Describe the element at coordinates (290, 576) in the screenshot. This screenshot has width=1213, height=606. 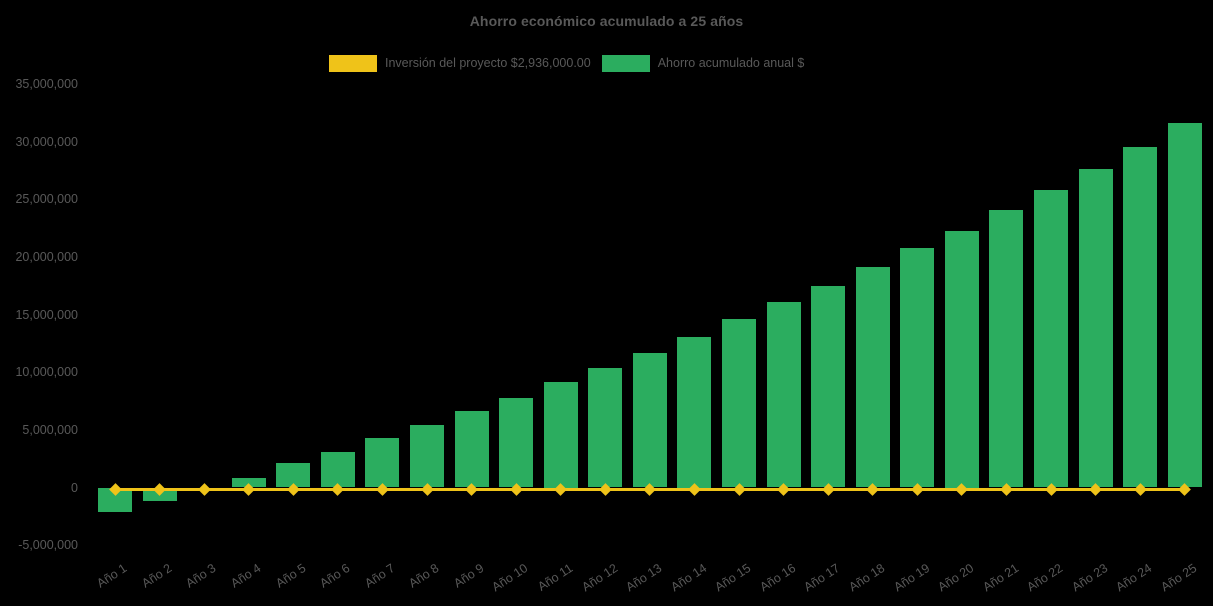
I see `x-axis-label: Año 5` at that location.